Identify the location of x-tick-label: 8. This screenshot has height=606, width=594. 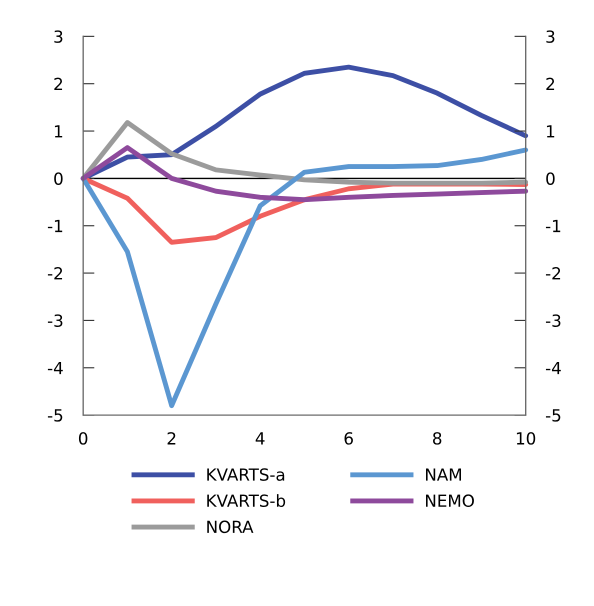
(437, 438).